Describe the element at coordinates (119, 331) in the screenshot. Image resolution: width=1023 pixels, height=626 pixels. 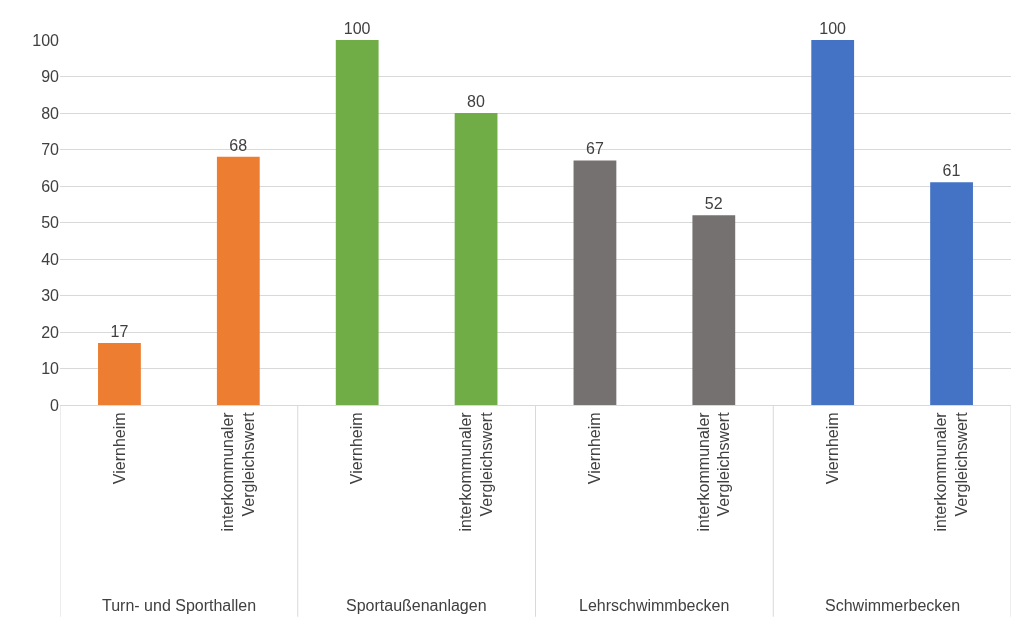
I see `data-label: 17` at that location.